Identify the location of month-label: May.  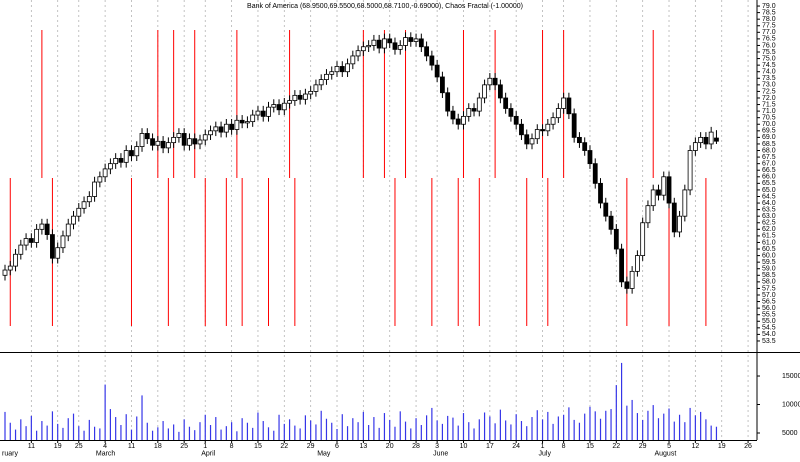
(324, 453).